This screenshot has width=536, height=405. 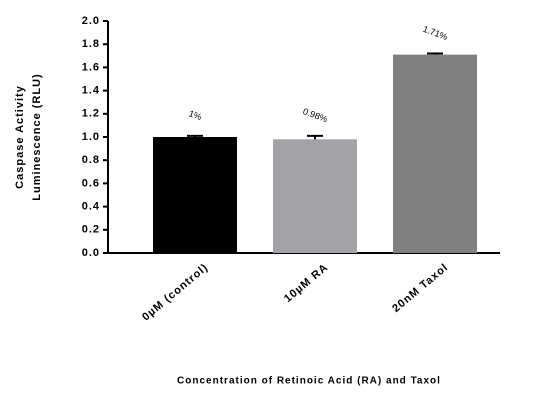 I want to click on y-tick-label: 0.2, so click(x=91, y=230).